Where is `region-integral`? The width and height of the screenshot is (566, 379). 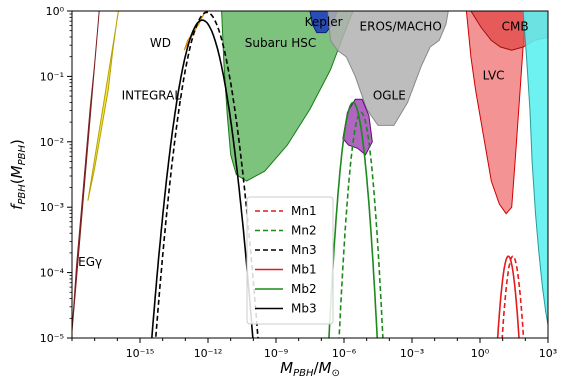 region-integral is located at coordinates (103, 106).